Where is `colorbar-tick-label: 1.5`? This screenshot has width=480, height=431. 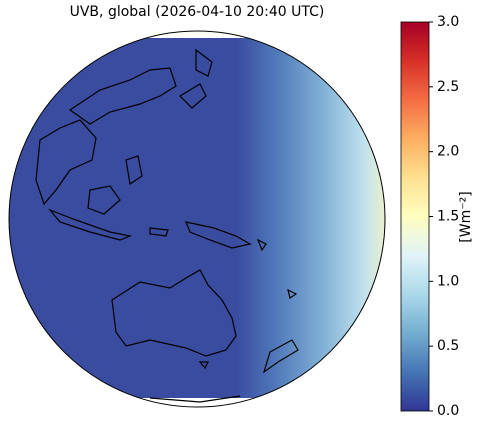 colorbar-tick-label: 1.5 is located at coordinates (448, 217).